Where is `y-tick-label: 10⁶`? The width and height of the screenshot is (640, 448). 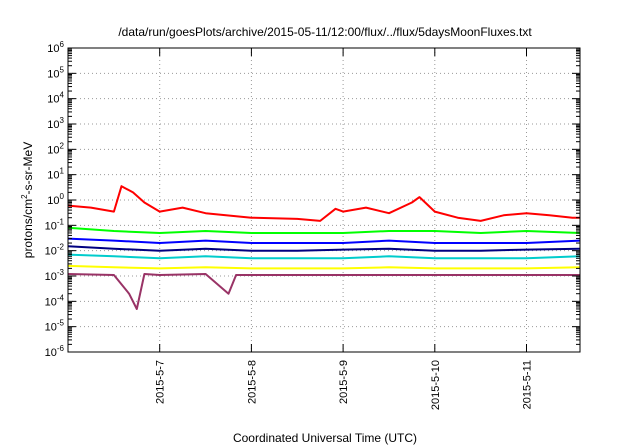
y-tick-label: 10⁶ is located at coordinates (55, 47).